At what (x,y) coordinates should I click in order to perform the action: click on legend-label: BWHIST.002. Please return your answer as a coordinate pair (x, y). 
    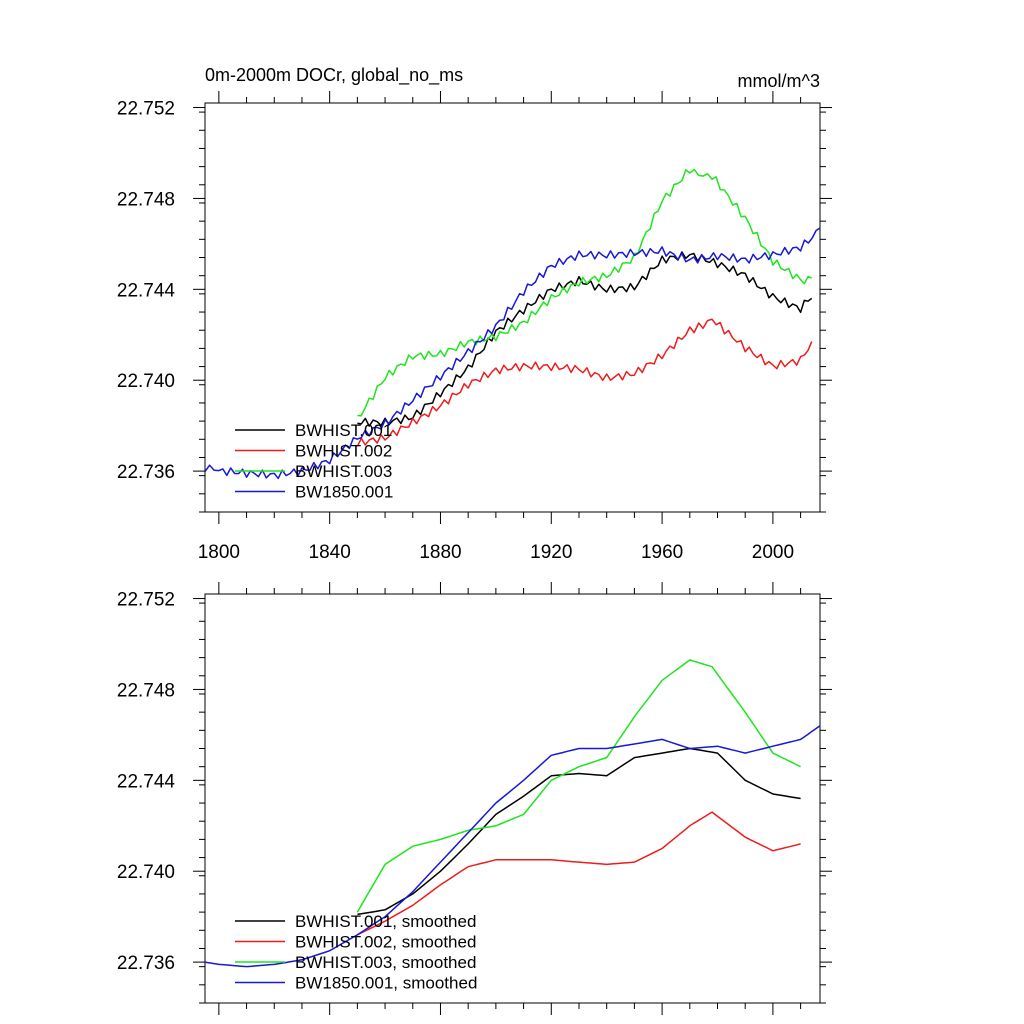
    Looking at the image, I should click on (343, 451).